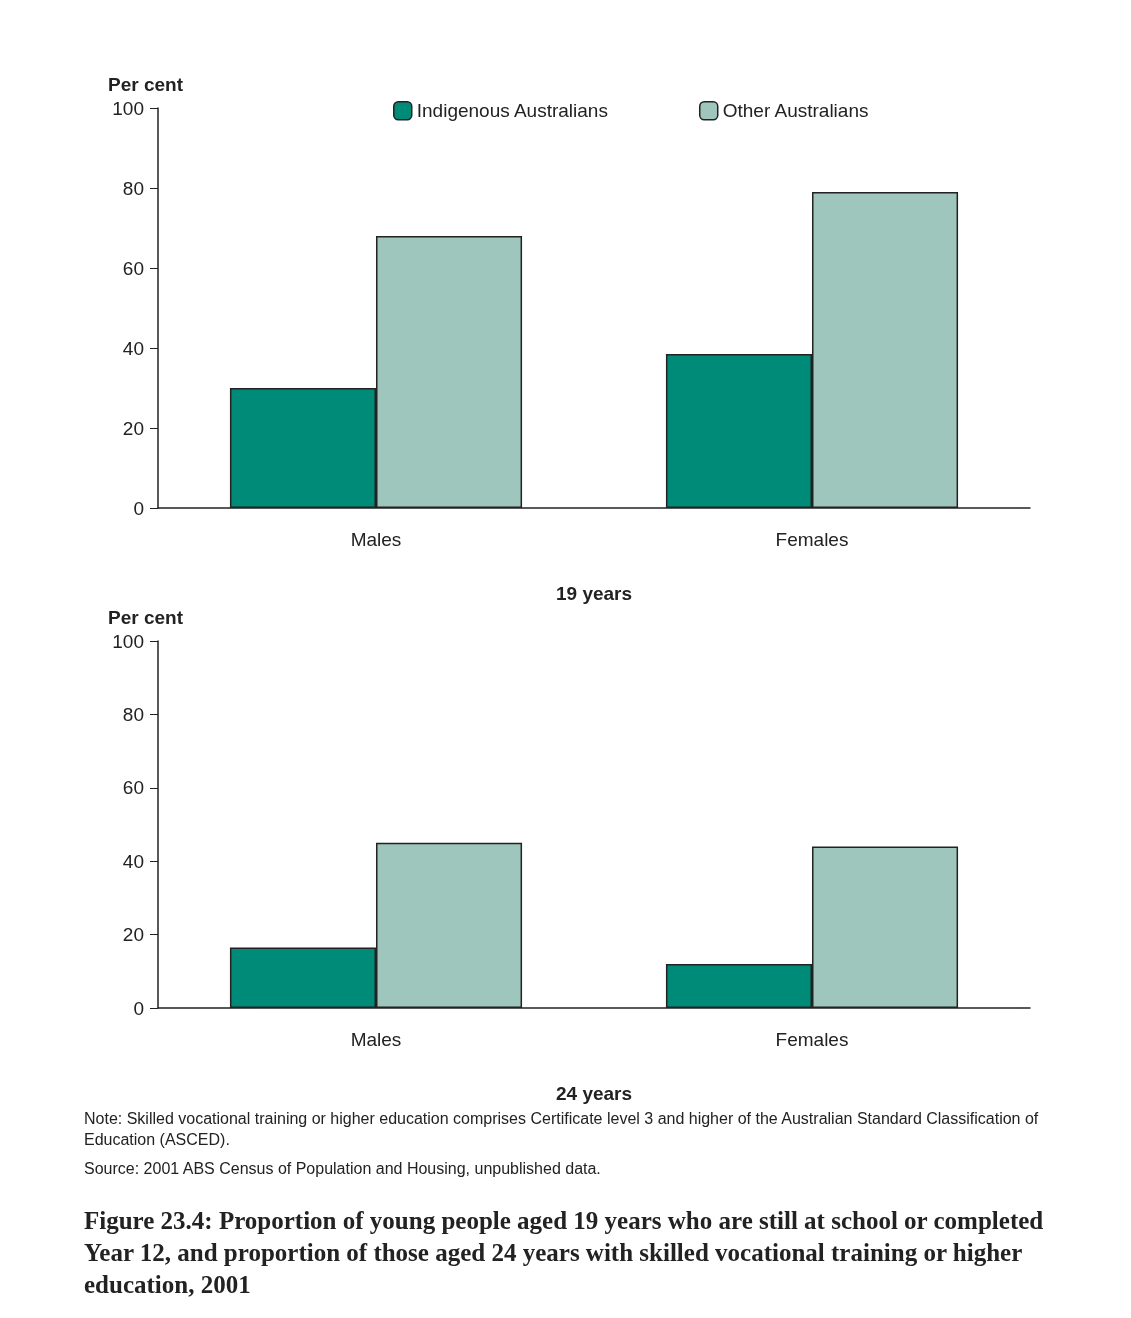 This screenshot has height=1318, width=1131. Describe the element at coordinates (562, 1129) in the screenshot. I see `text: Note: Skilled vocational training or higher education comprises Certificate level 3 and higher of the Australian Standard Classification of Education (ASCED).` at that location.